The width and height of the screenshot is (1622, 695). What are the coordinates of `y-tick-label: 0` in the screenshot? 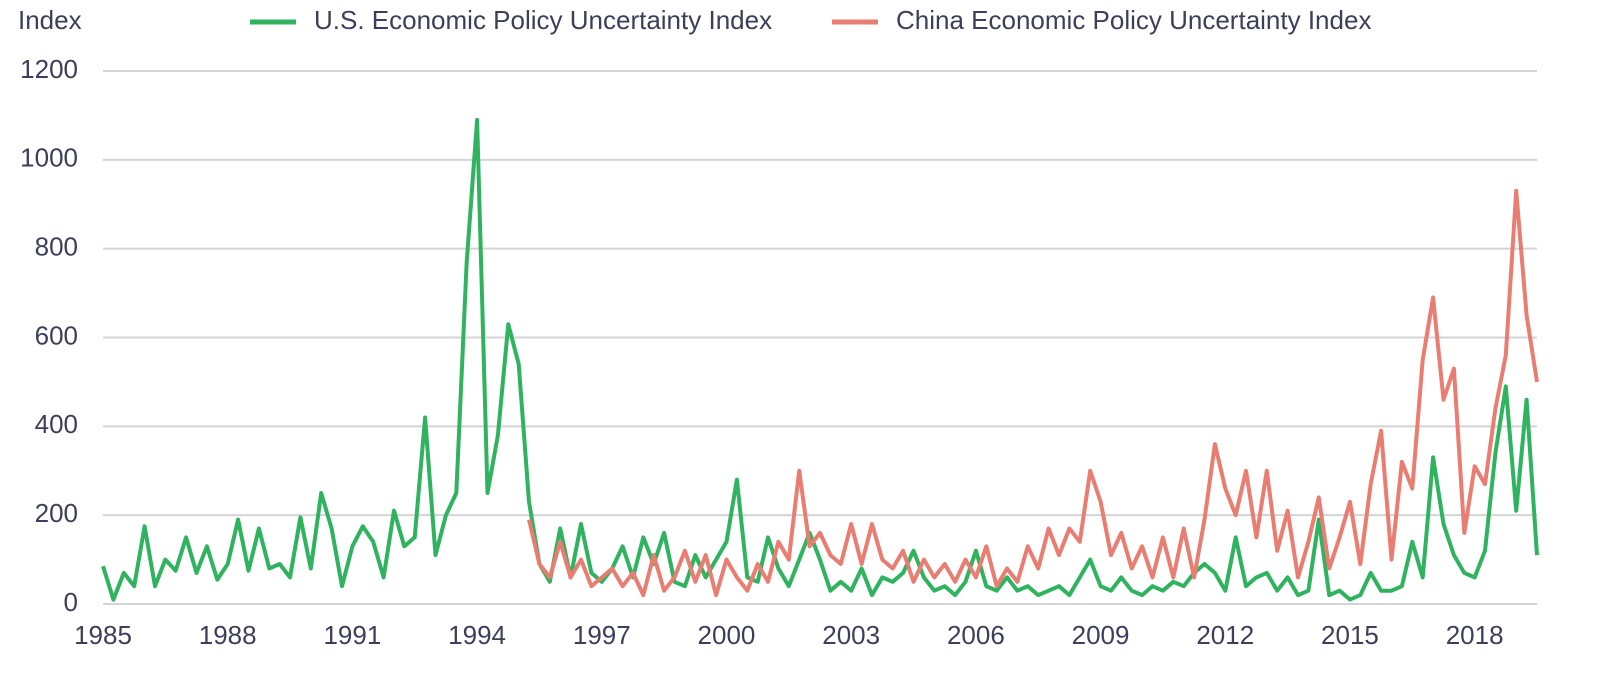 It's located at (71, 602).